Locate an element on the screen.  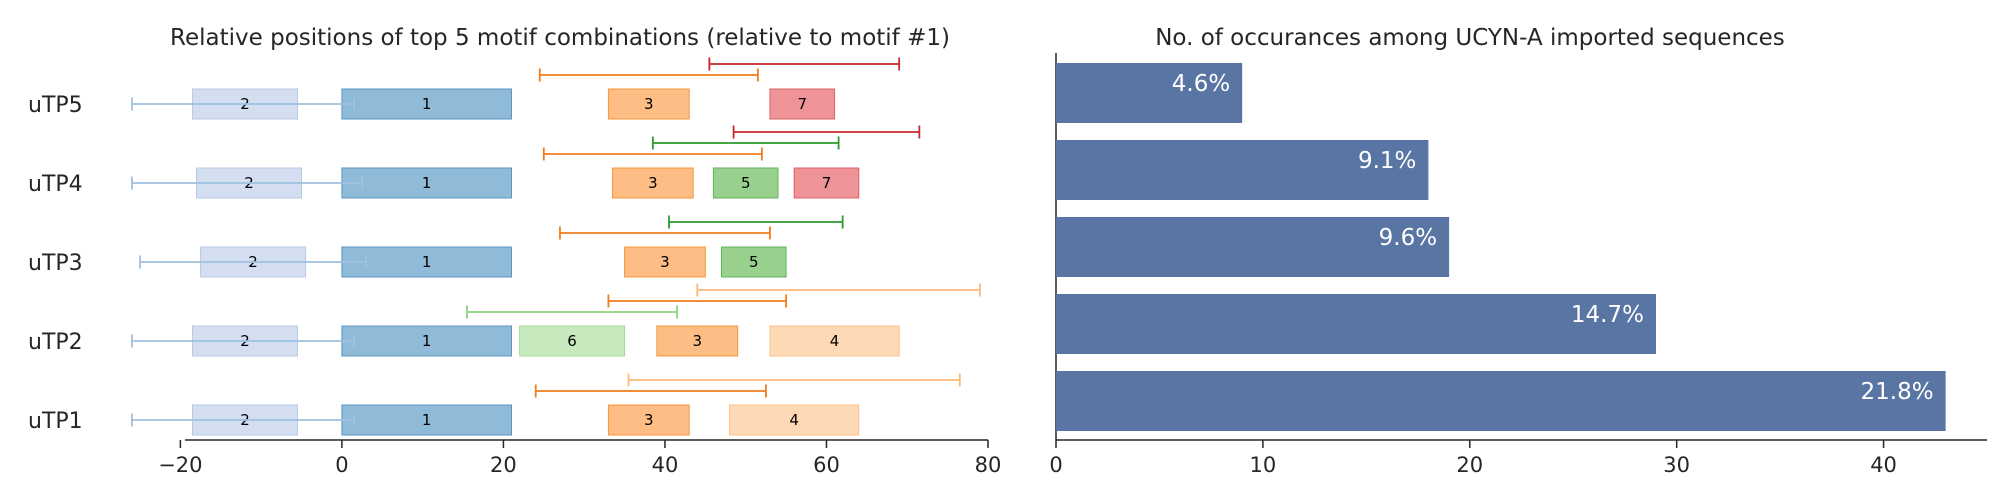
bar-utp4: 9.1% is located at coordinates (1242, 170).